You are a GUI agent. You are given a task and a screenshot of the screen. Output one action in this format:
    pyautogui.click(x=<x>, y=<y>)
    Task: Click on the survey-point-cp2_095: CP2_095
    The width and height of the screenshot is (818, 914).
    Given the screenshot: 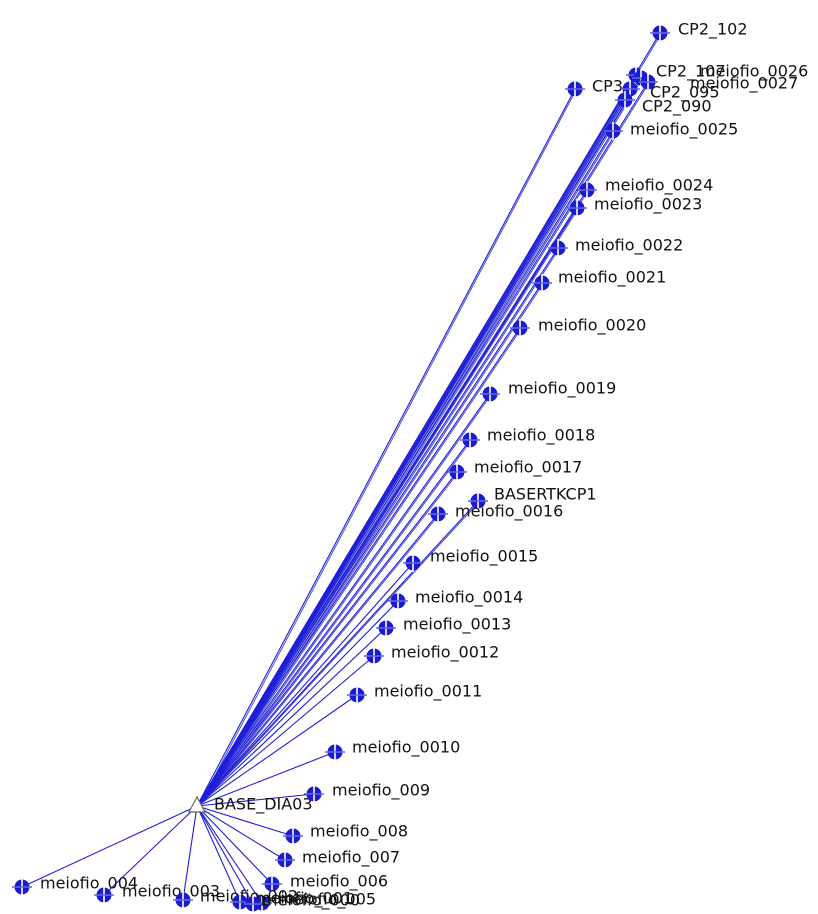 What is the action you would take?
    pyautogui.click(x=670, y=91)
    